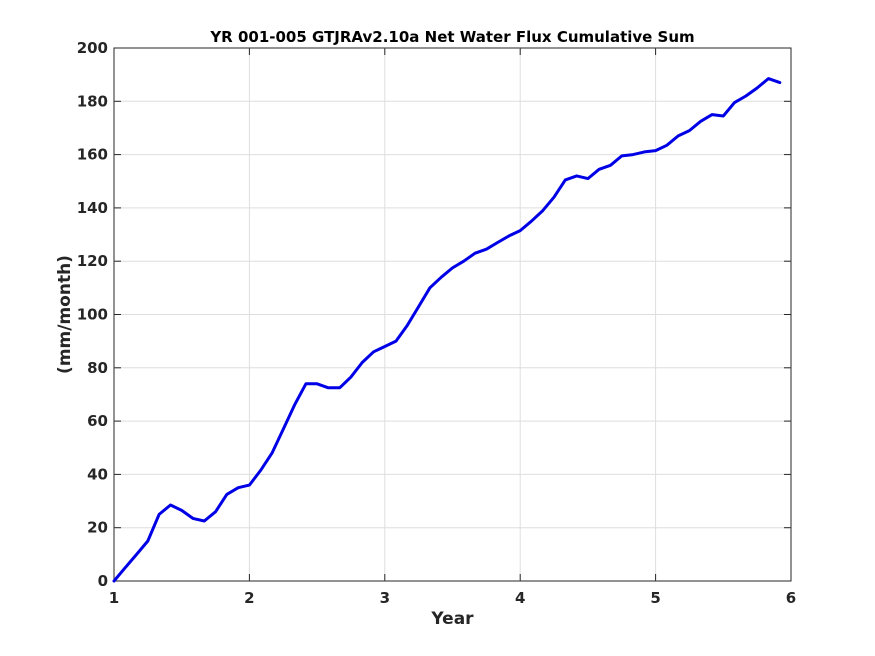 This screenshot has height=656, width=875. I want to click on x-tick-label: 2, so click(249, 598).